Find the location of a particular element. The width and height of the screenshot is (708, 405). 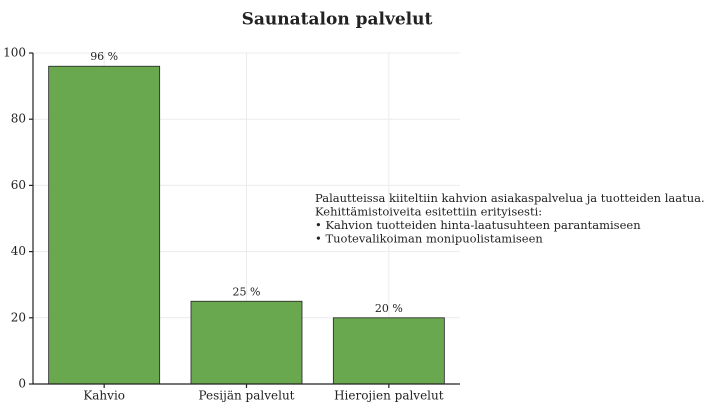

y-tick-label: 0 is located at coordinates (22, 384).